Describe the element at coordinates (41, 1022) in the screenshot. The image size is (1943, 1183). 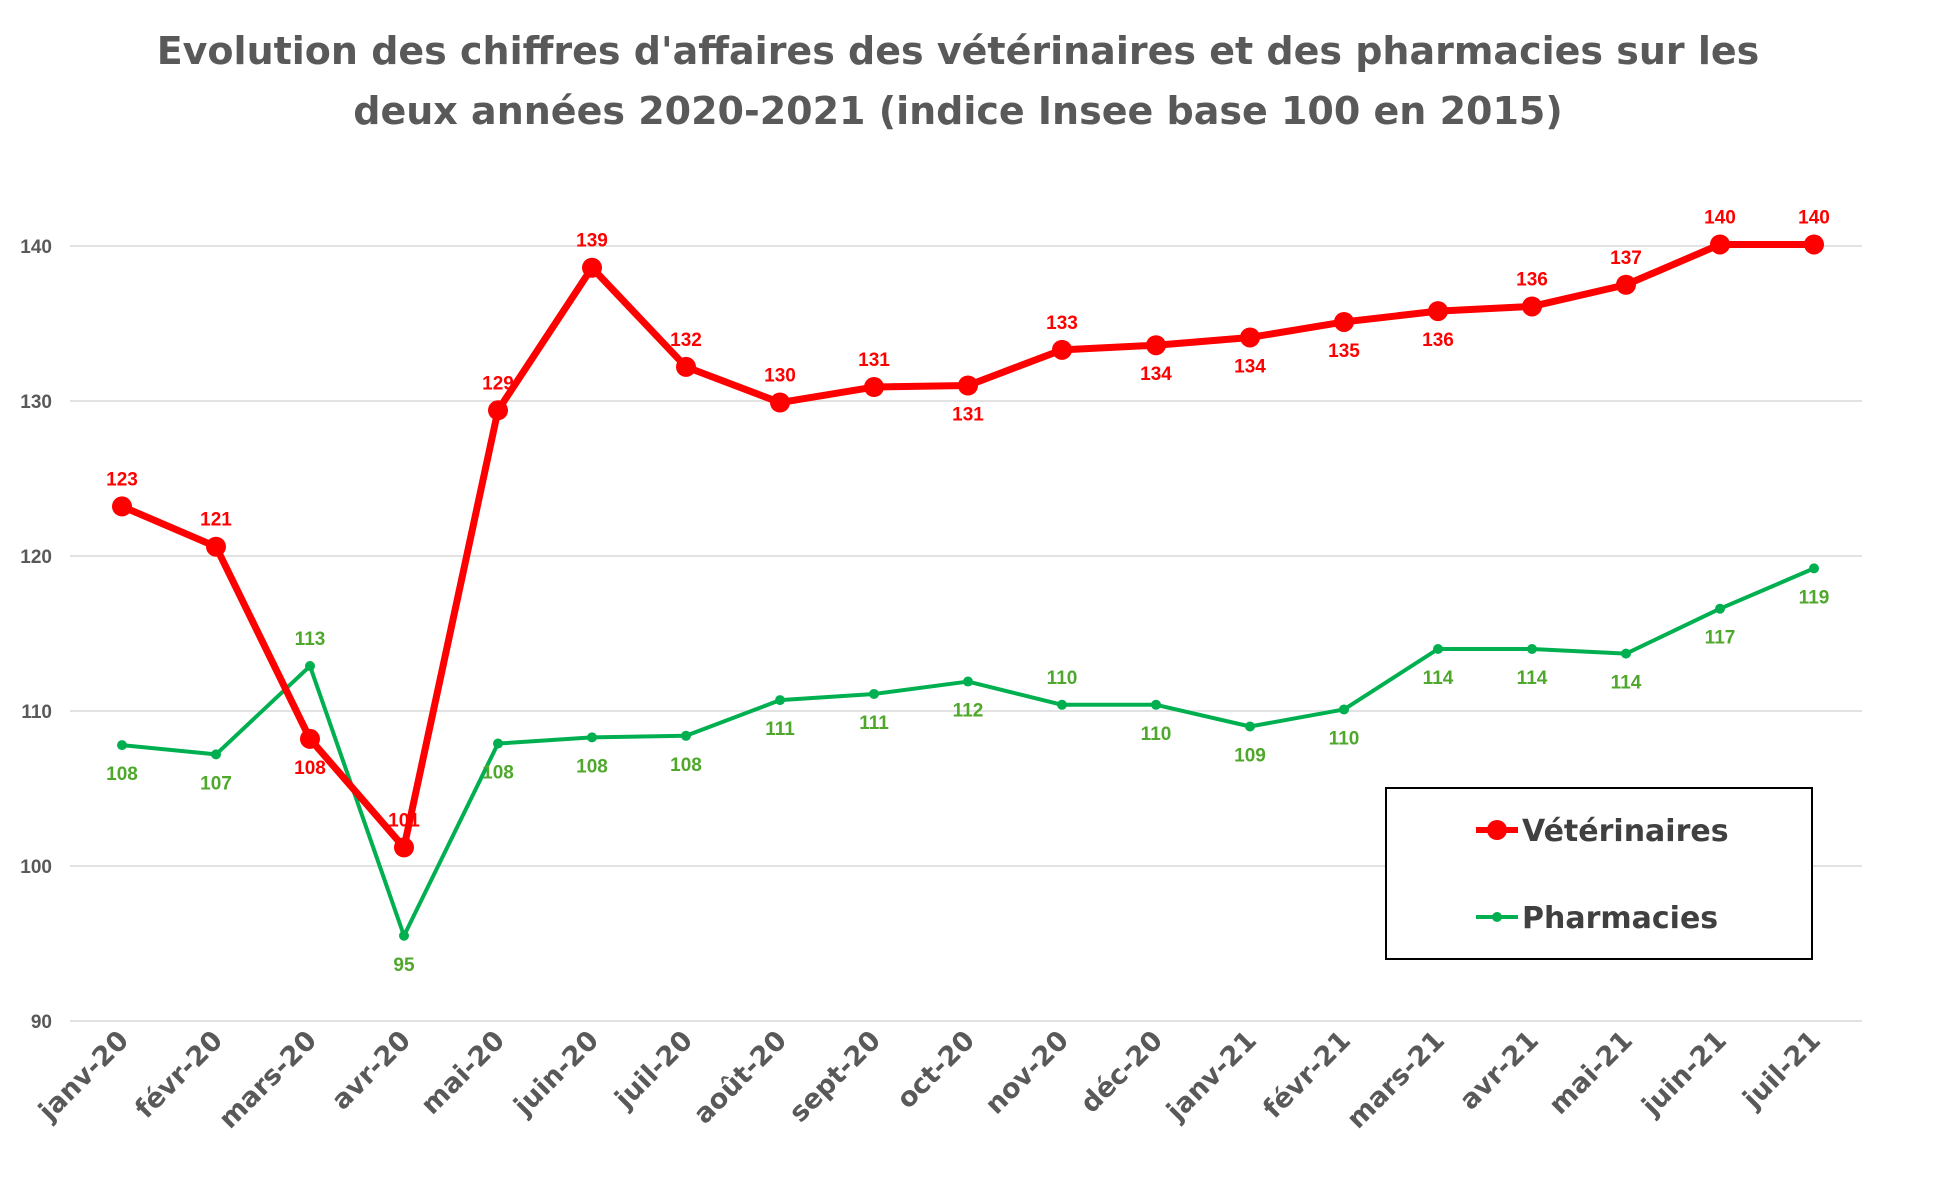
I see `y-tick-label: 90` at that location.